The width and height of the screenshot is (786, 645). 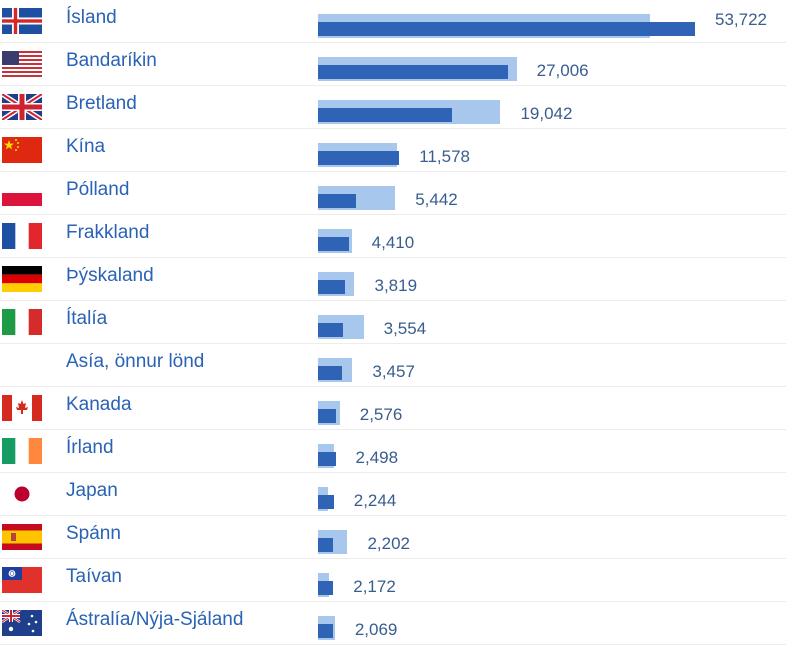 I want to click on bar-row: Frakkland 4,410, so click(x=393, y=236).